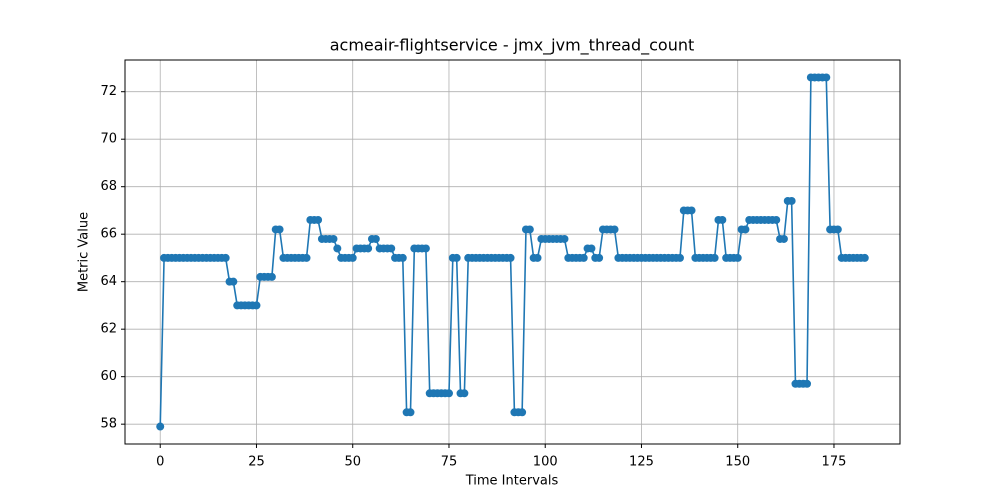 The image size is (1000, 500). Describe the element at coordinates (160, 462) in the screenshot. I see `x-tick-label: 0` at that location.